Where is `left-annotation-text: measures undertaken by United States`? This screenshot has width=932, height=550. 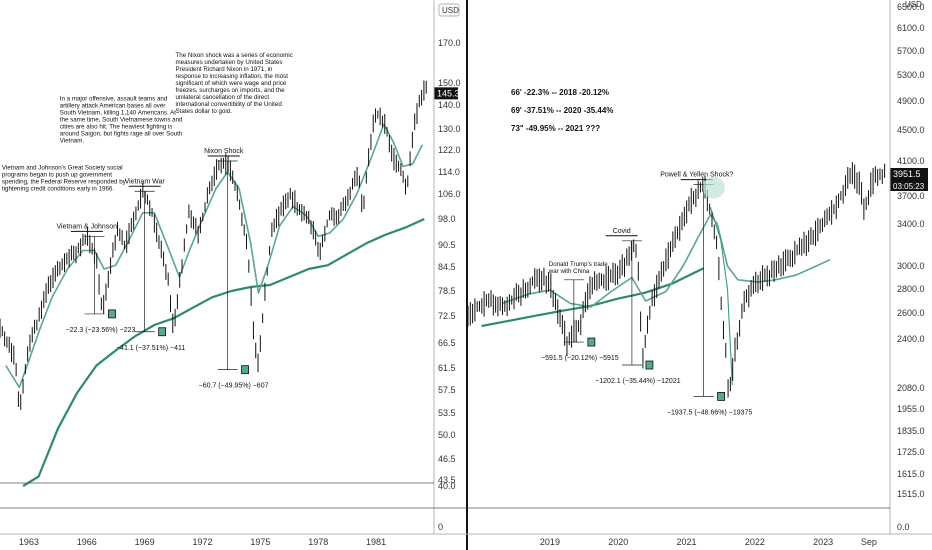 left-annotation-text: measures undertaken by United States is located at coordinates (229, 62).